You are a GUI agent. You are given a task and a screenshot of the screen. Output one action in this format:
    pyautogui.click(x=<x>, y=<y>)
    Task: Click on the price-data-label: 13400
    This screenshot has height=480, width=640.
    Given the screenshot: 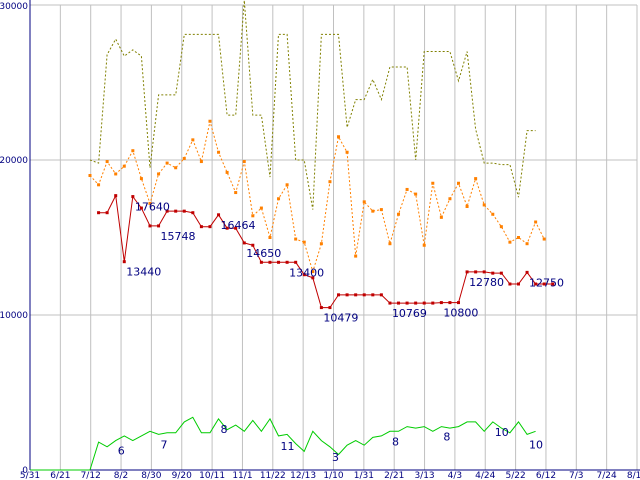 What is the action you would take?
    pyautogui.click(x=306, y=272)
    